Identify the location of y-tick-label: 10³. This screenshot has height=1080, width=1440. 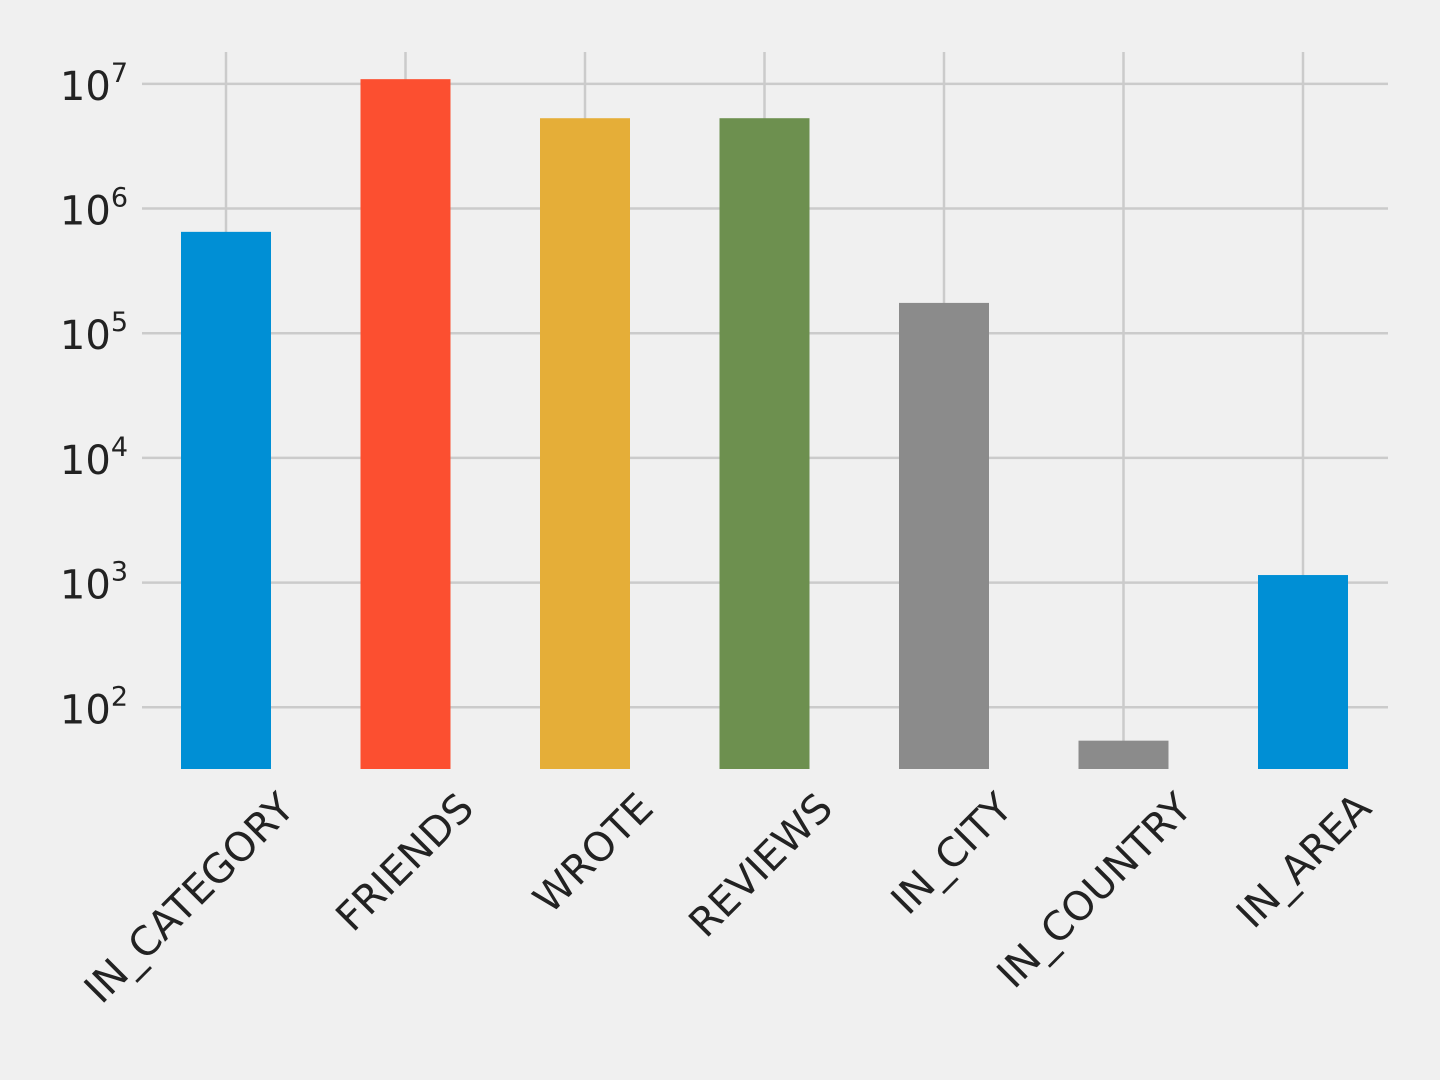
(94, 583).